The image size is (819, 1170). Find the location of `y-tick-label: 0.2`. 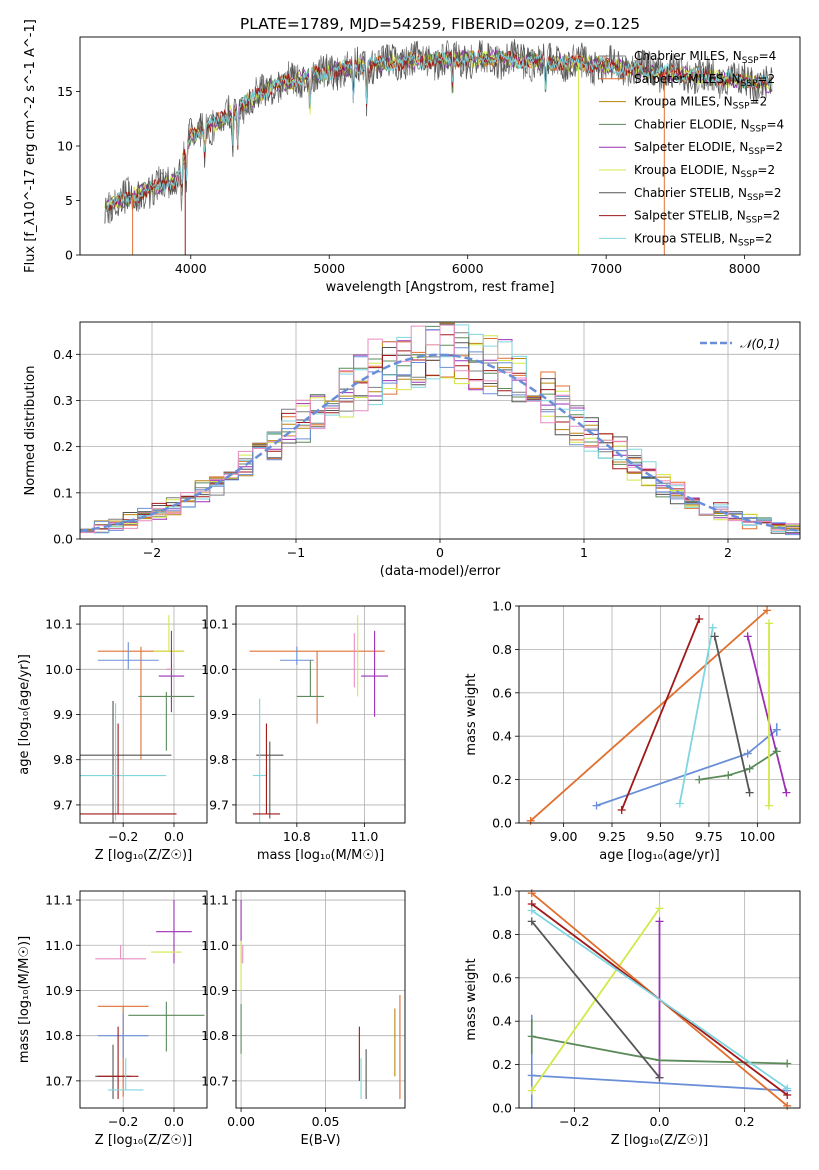

y-tick-label: 0.2 is located at coordinates (502, 779).